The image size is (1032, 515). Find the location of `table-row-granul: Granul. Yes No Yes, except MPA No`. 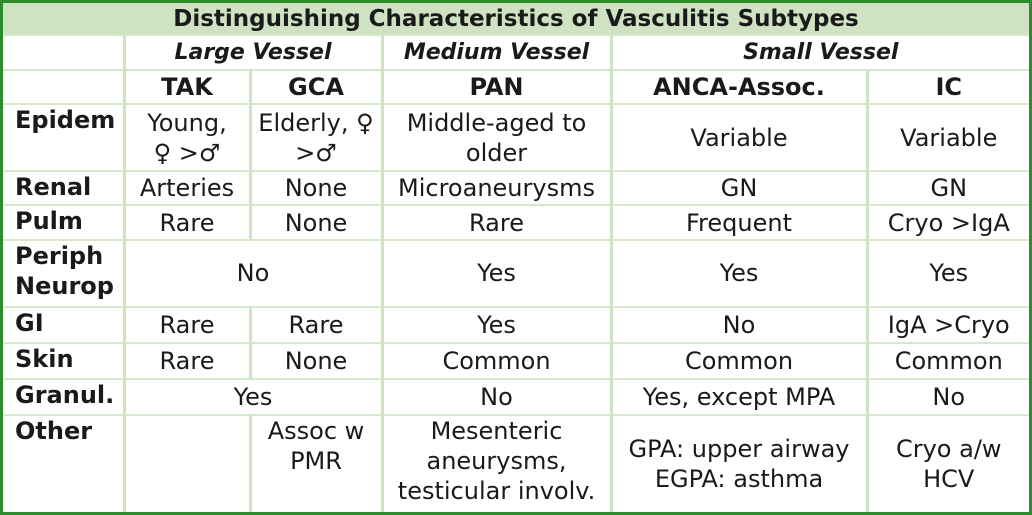

table-row-granul: Granul. Yes No Yes, except MPA No is located at coordinates (516, 396).